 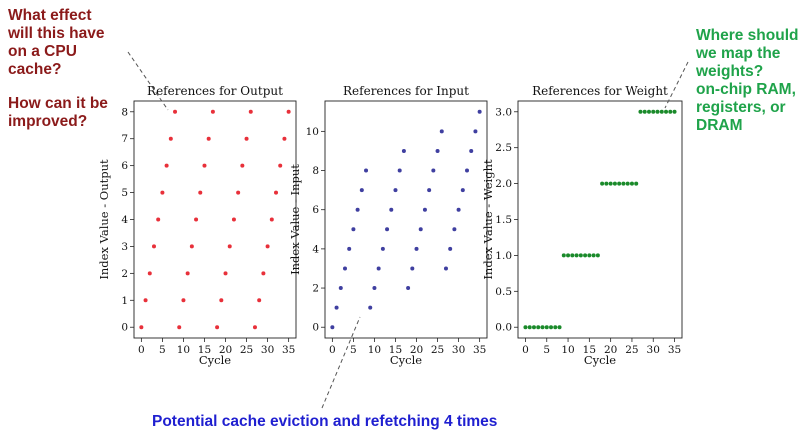 I want to click on y-tick-label: 3, so click(x=124, y=247).